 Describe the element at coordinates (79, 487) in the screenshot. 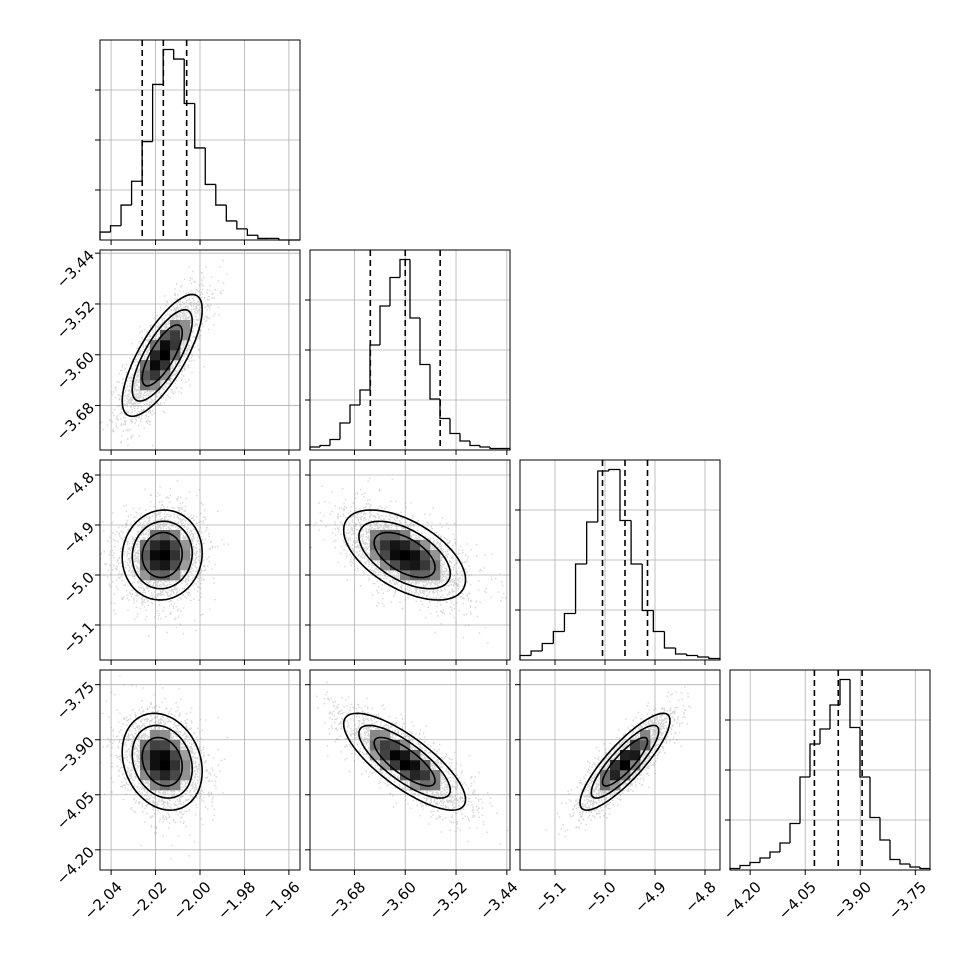

I see `y-tick-label: −4.8` at that location.